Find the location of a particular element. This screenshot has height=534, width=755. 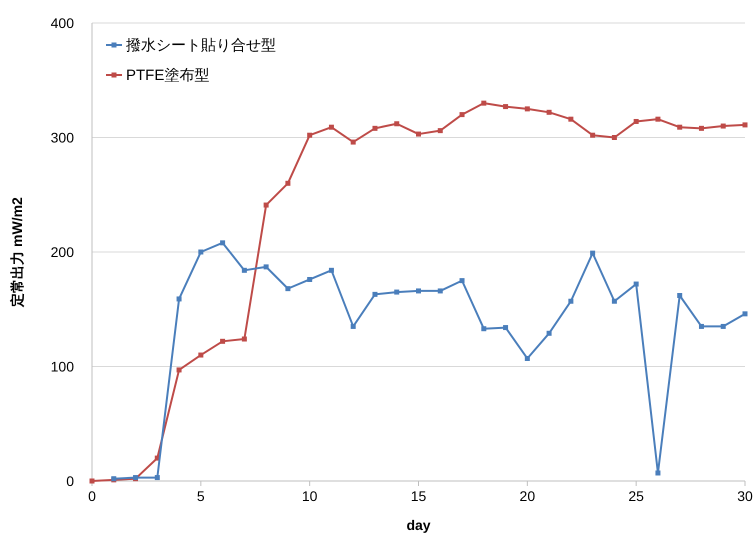

x-tick-label: 20 is located at coordinates (528, 496).